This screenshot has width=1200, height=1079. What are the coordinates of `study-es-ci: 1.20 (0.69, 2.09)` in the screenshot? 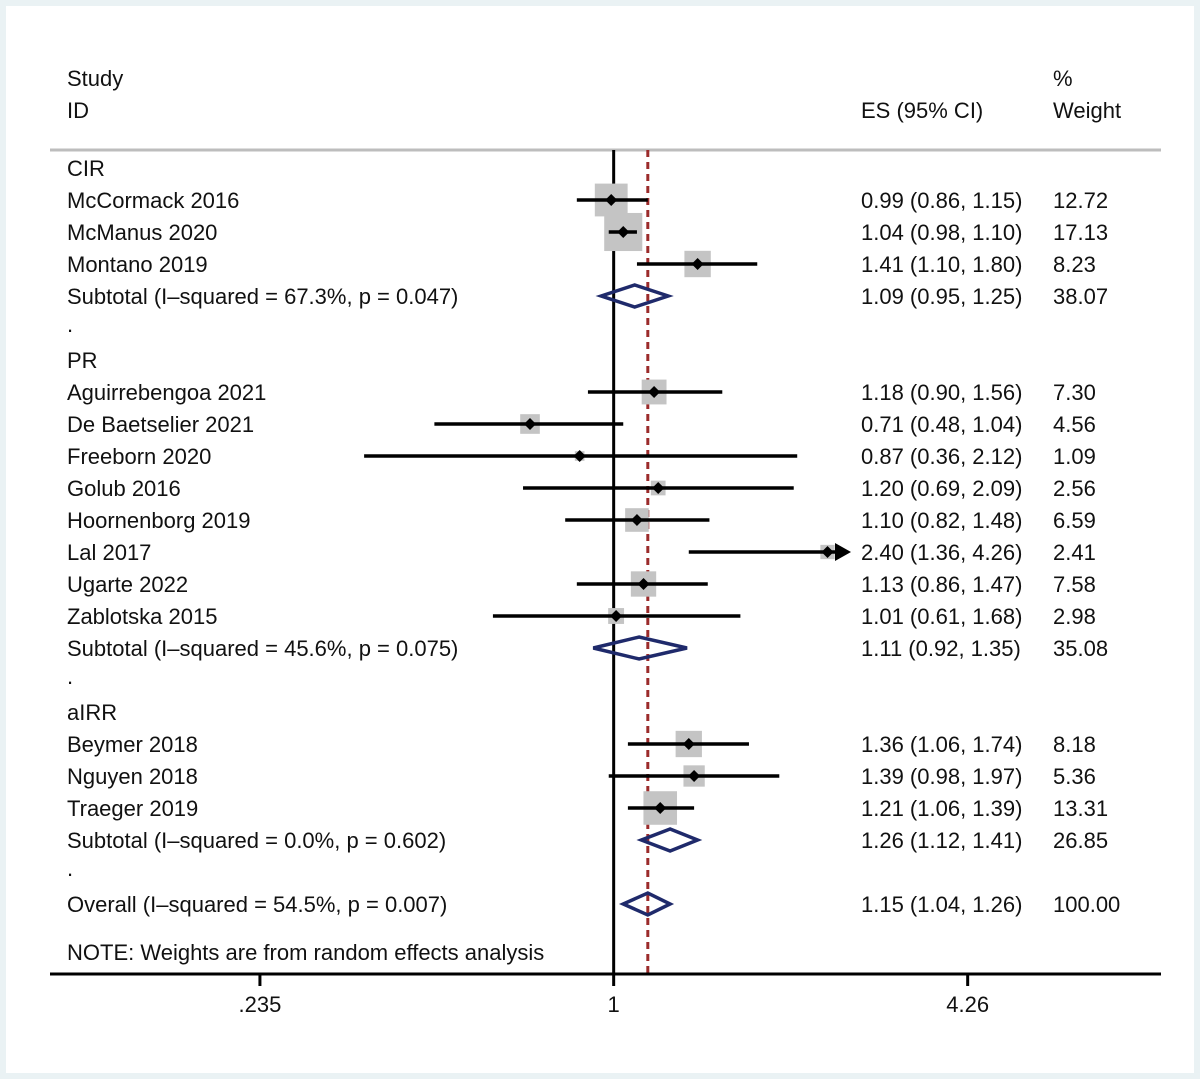 It's located at (941, 488).